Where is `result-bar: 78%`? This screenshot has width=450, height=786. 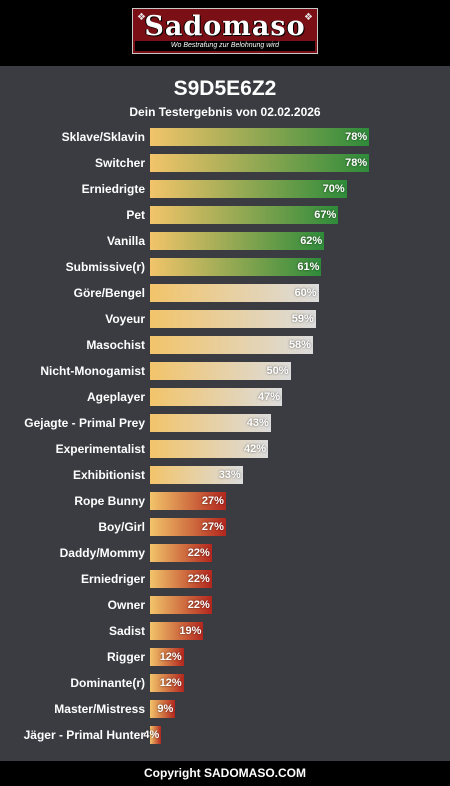 result-bar: 78% is located at coordinates (260, 137).